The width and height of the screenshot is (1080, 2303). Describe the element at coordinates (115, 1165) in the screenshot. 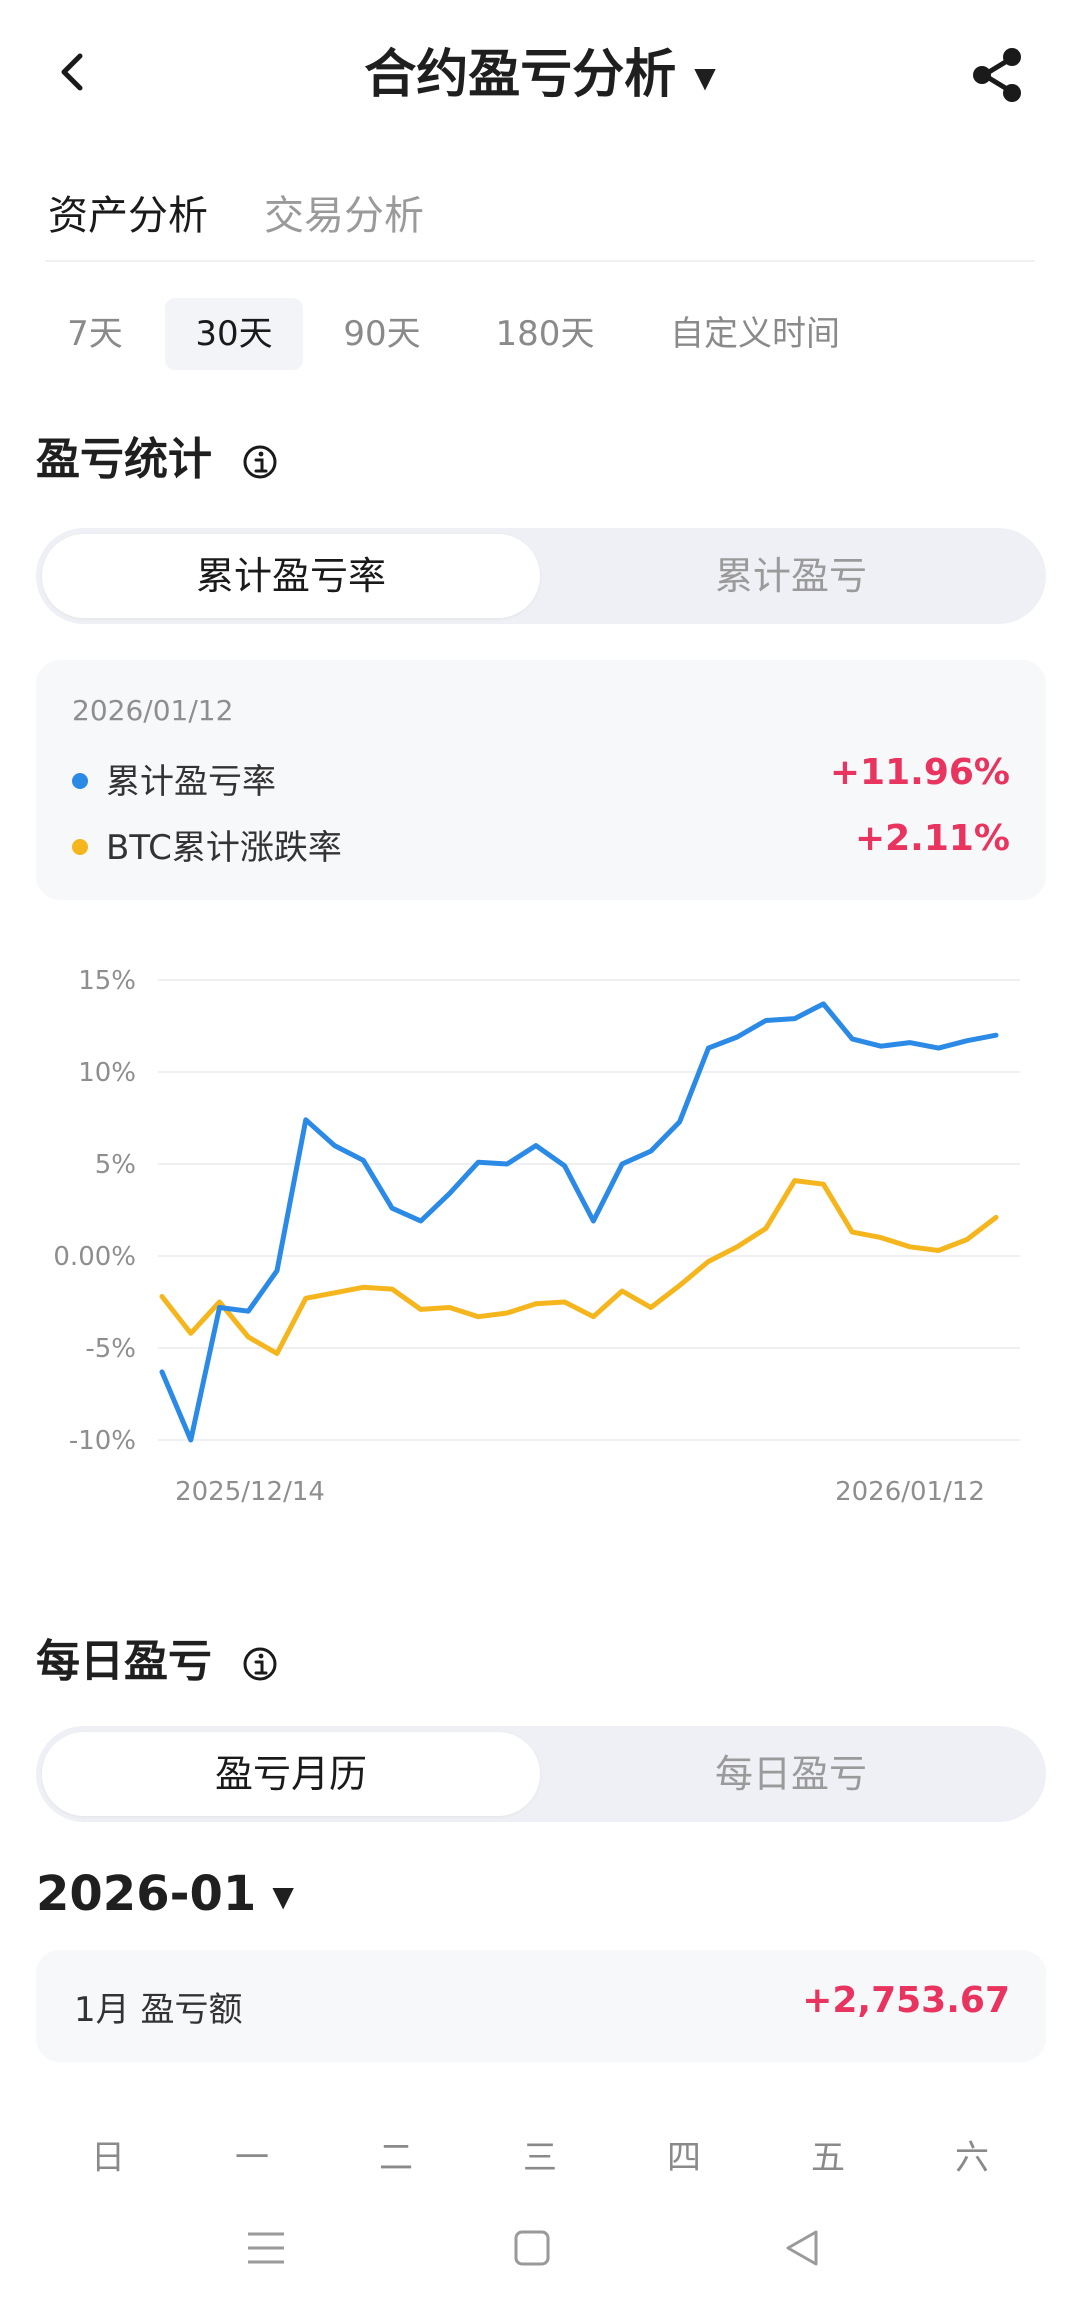

I see `y-tick-label: 5%` at that location.